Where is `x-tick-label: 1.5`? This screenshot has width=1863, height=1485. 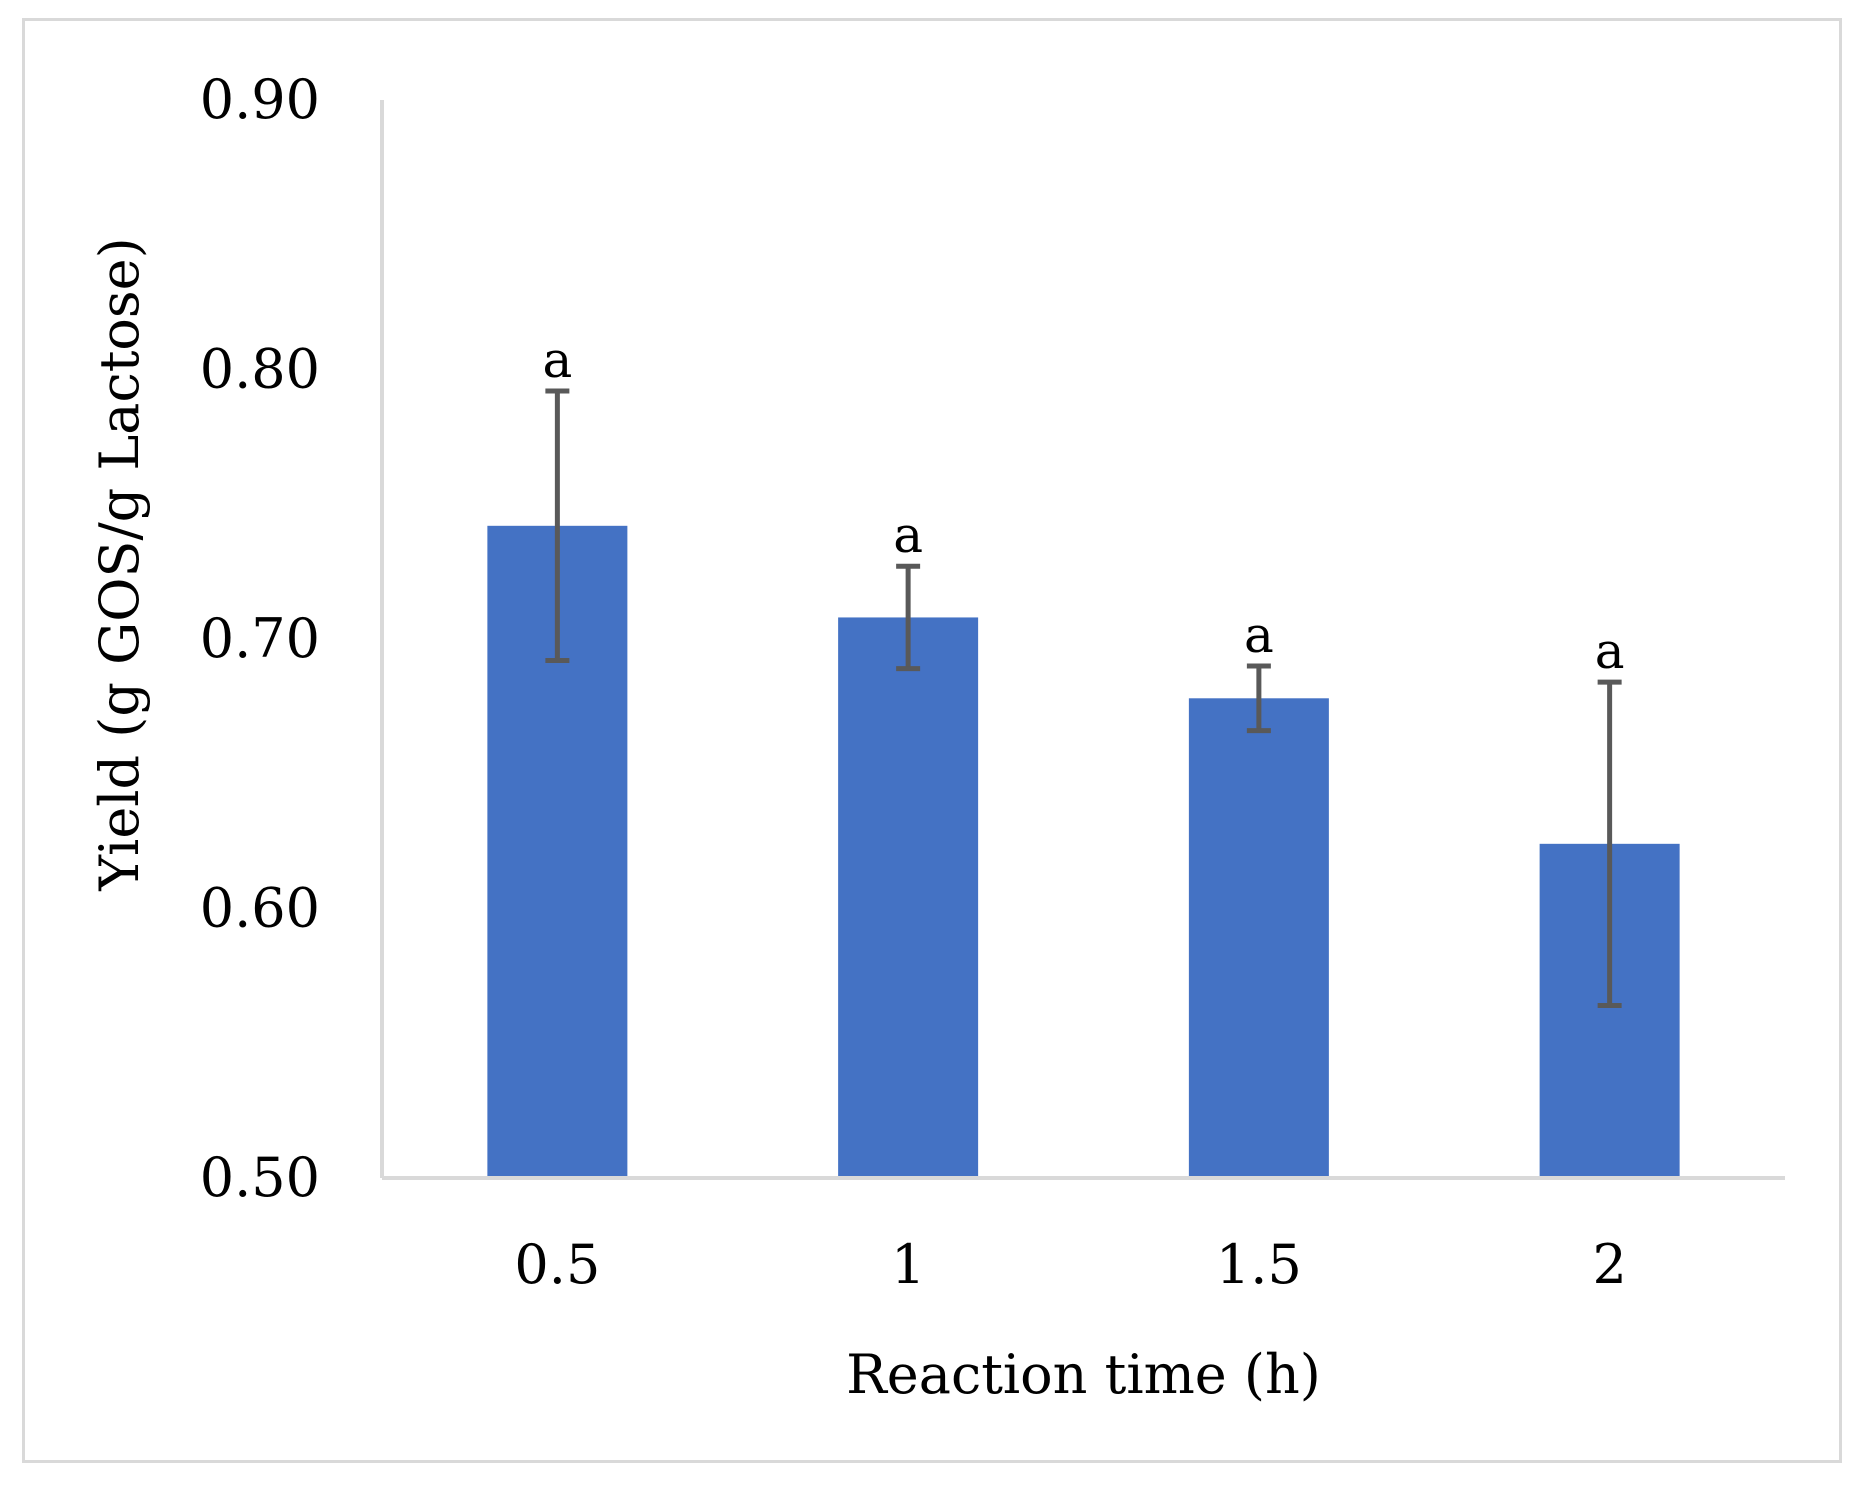 x-tick-label: 1.5 is located at coordinates (1259, 1264).